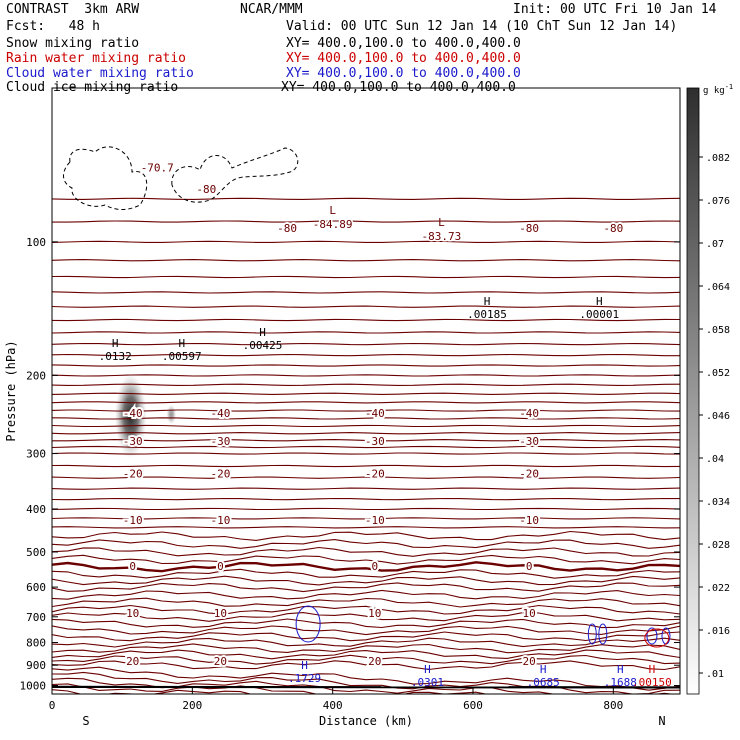 The image size is (740, 740). What do you see at coordinates (36, 587) in the screenshot?
I see `y-tick-label: 600` at bounding box center [36, 587].